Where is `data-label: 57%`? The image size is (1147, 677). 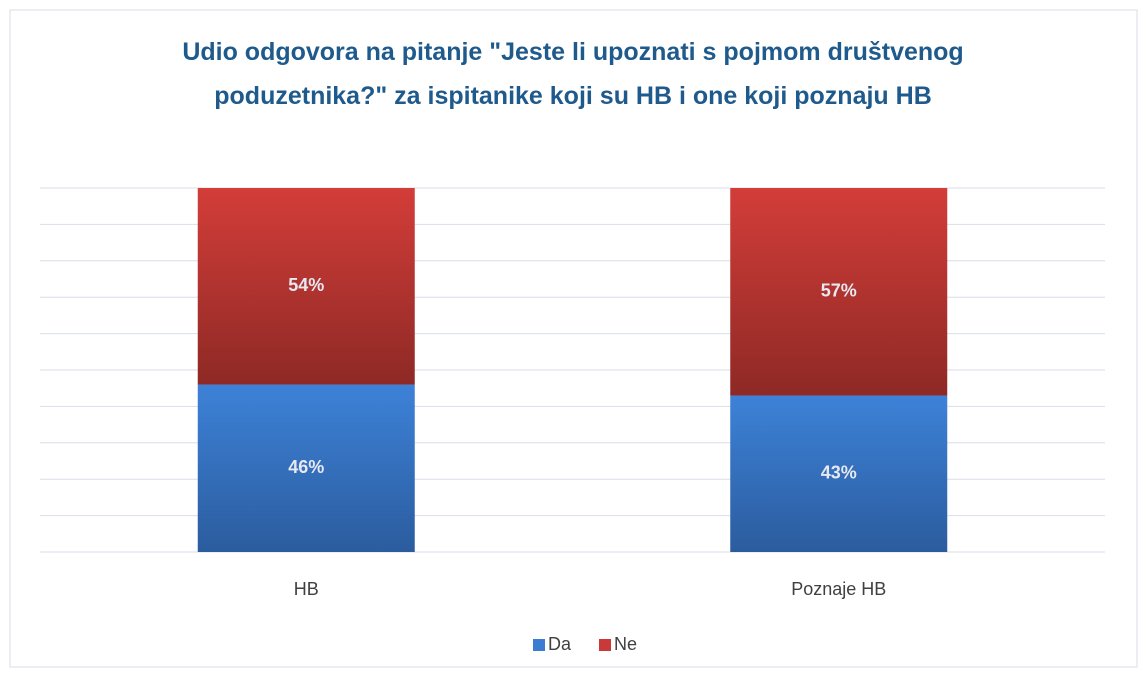
data-label: 57% is located at coordinates (839, 290).